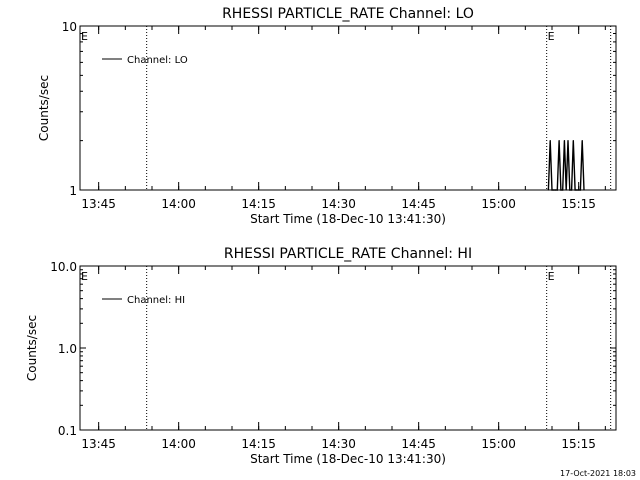 Image resolution: width=640 pixels, height=480 pixels. I want to click on y-tick-label: 10.0, so click(63, 267).